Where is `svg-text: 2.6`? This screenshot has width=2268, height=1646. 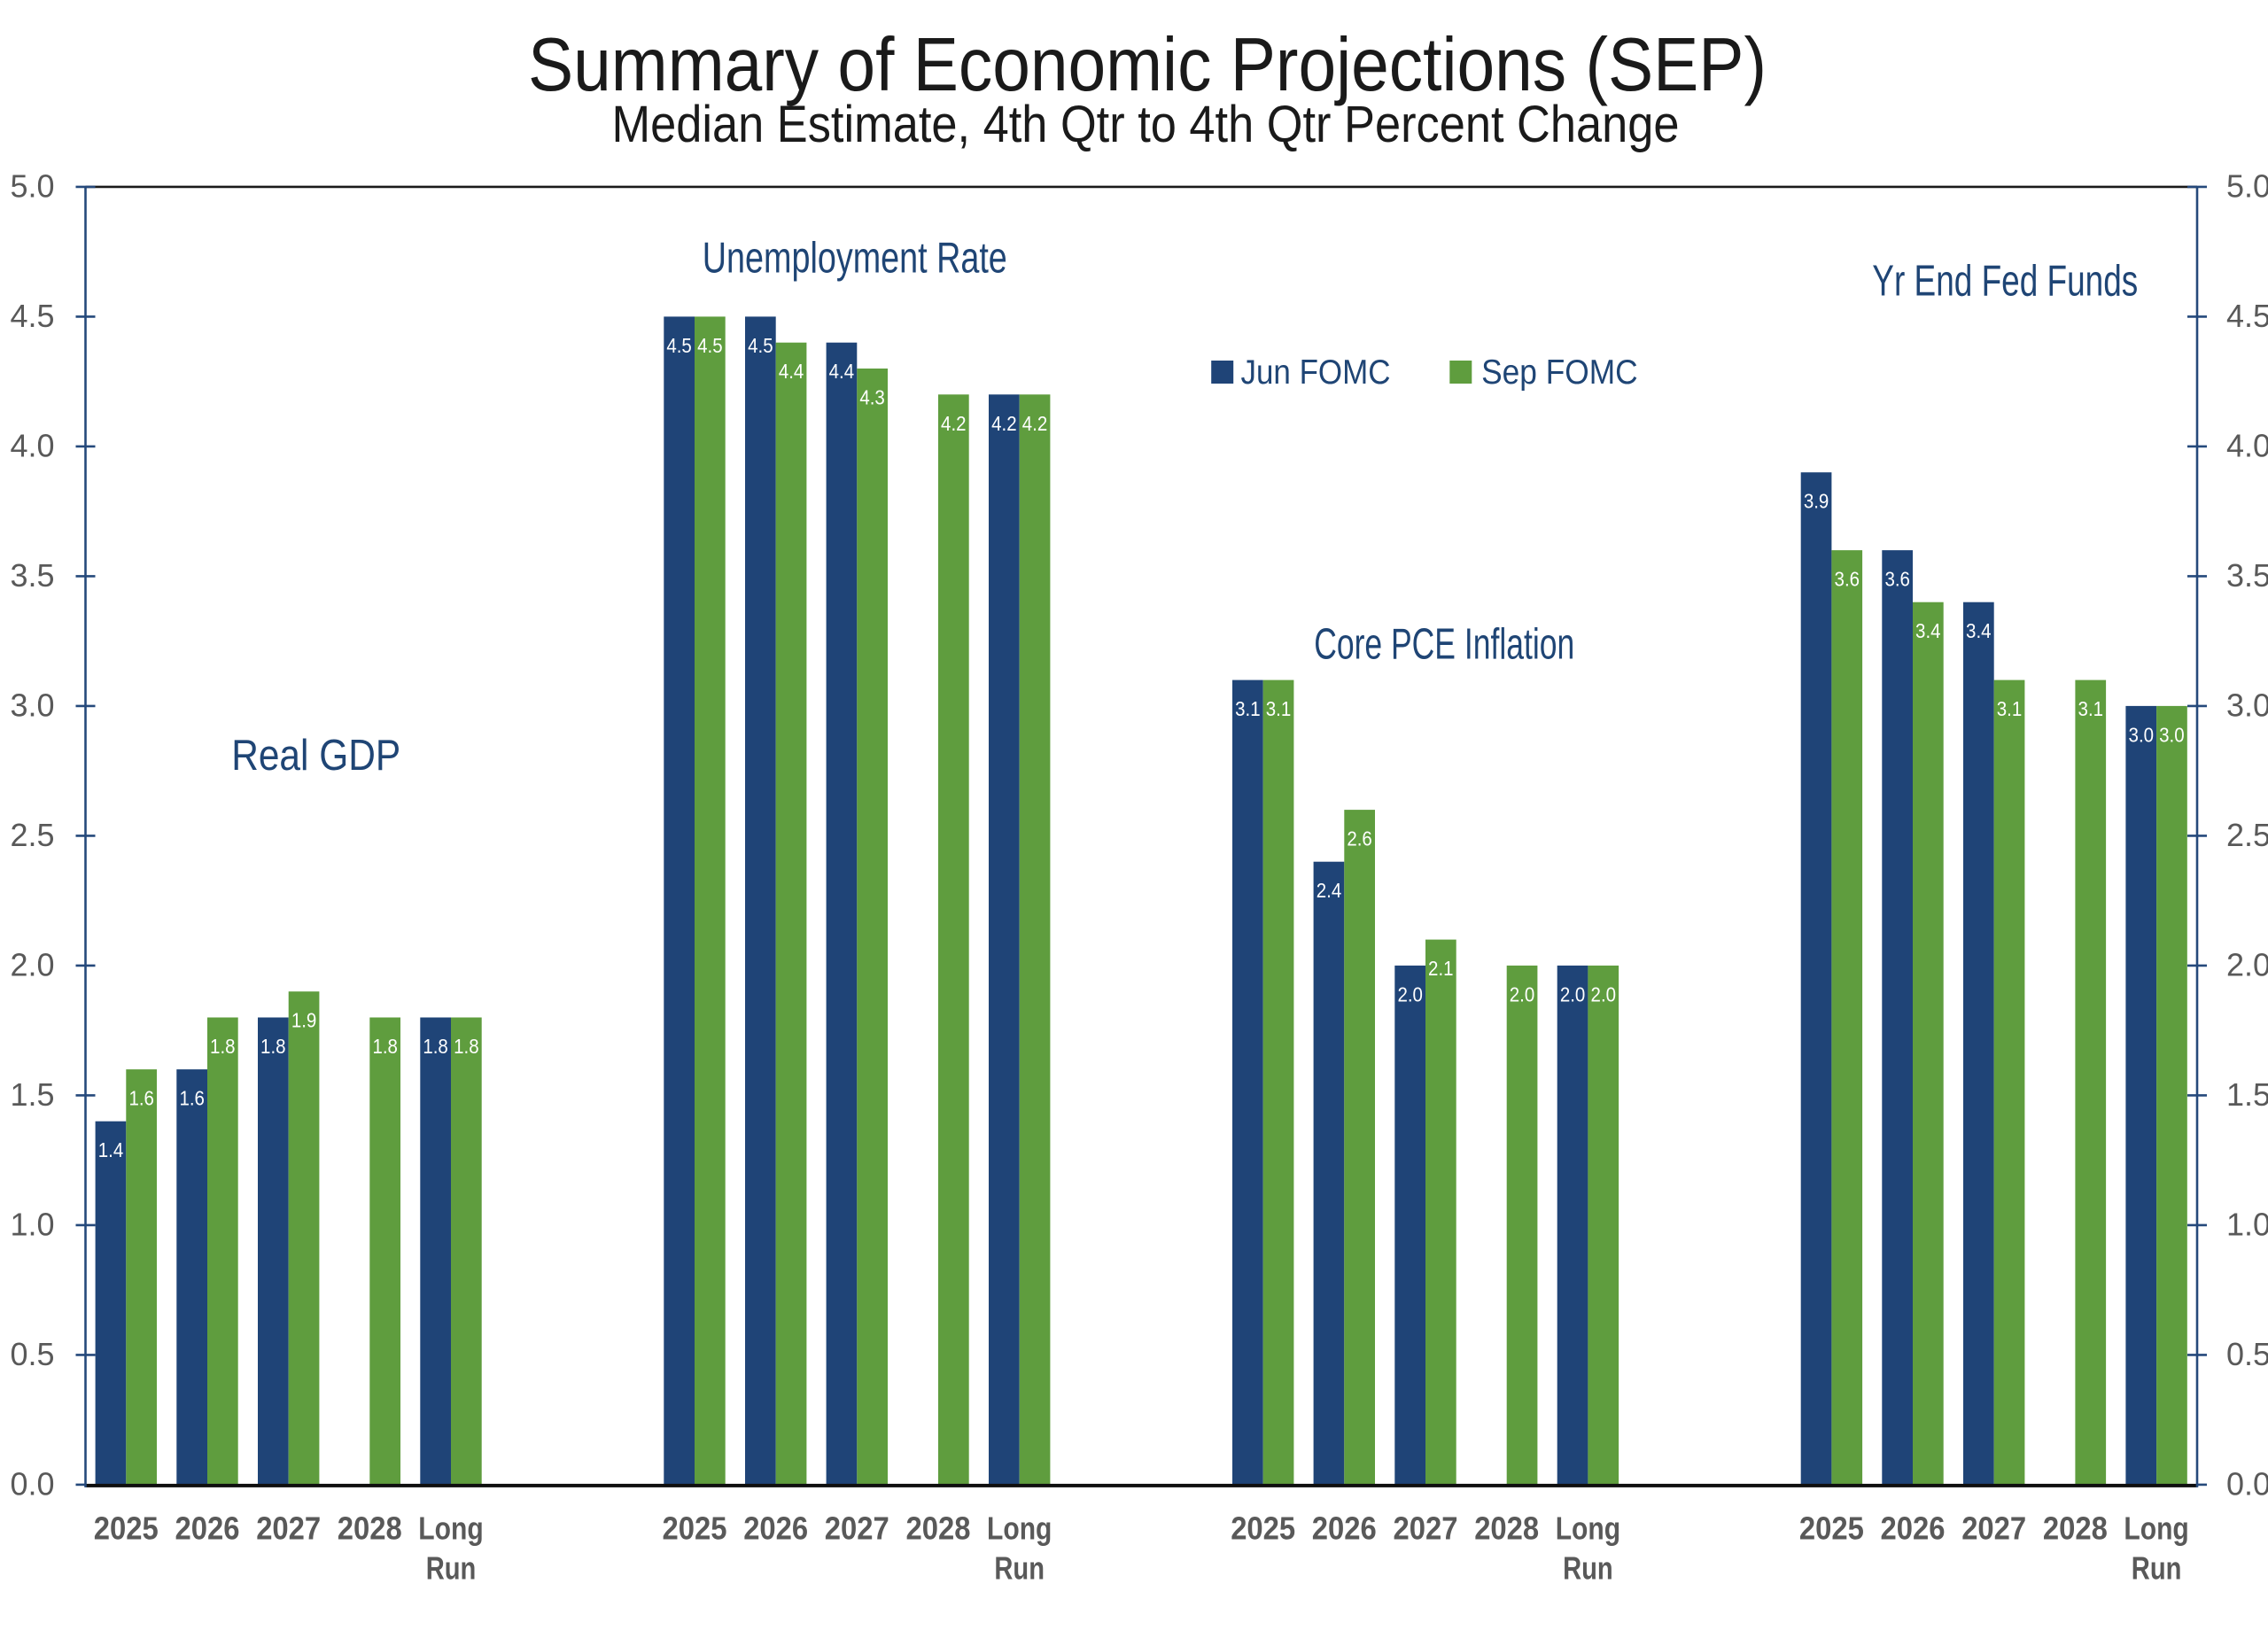
svg-text: 2.6 is located at coordinates (1359, 838).